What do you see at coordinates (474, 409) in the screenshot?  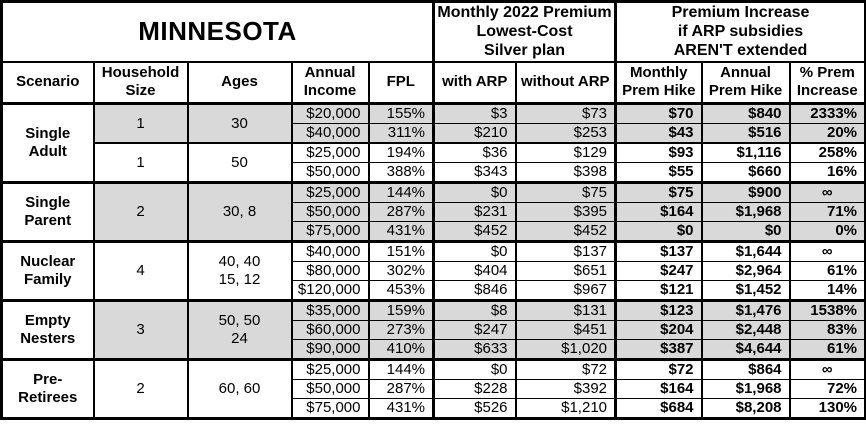 I see `with-arp-cell: $526` at bounding box center [474, 409].